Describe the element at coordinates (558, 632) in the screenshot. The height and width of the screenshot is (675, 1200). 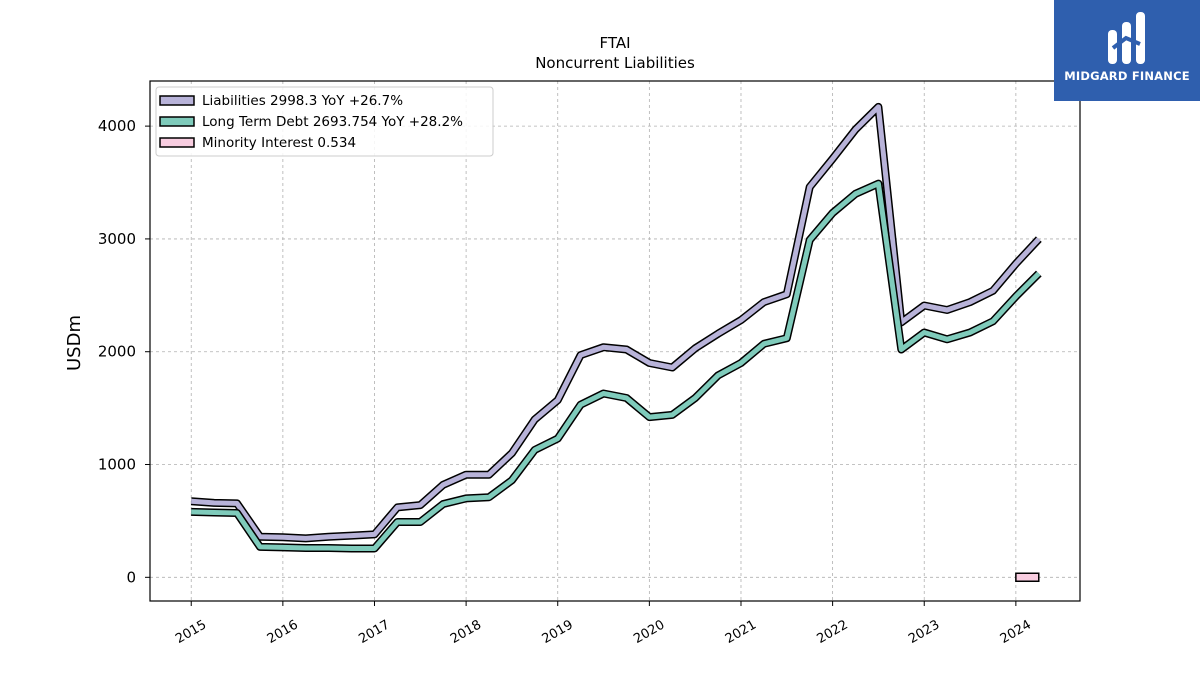
I see `x-tick-label: 2019` at that location.